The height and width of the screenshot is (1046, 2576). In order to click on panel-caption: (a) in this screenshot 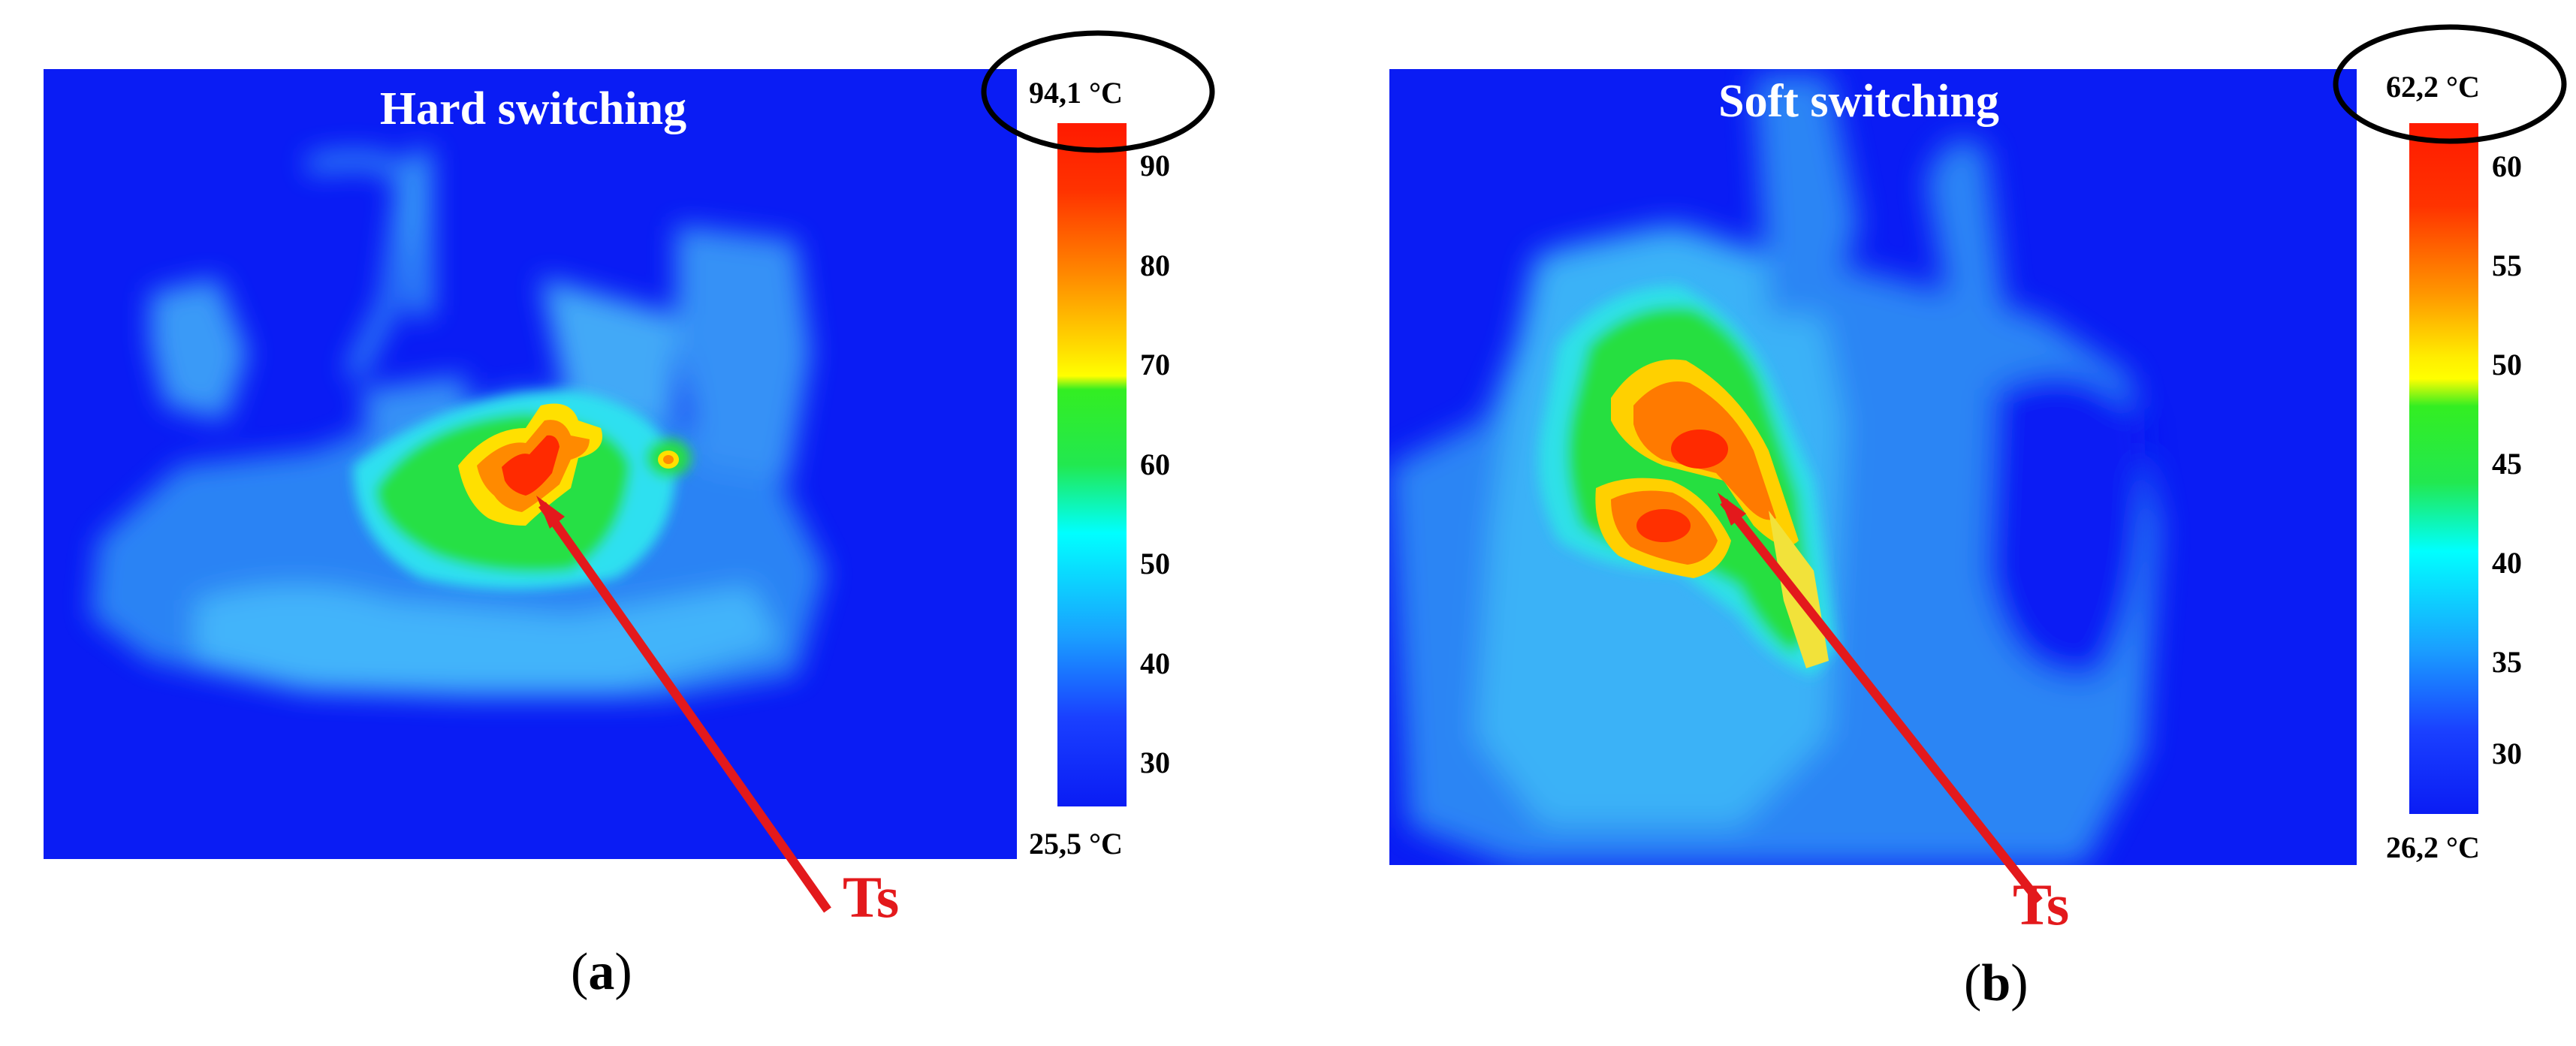, I will do `click(601, 972)`.